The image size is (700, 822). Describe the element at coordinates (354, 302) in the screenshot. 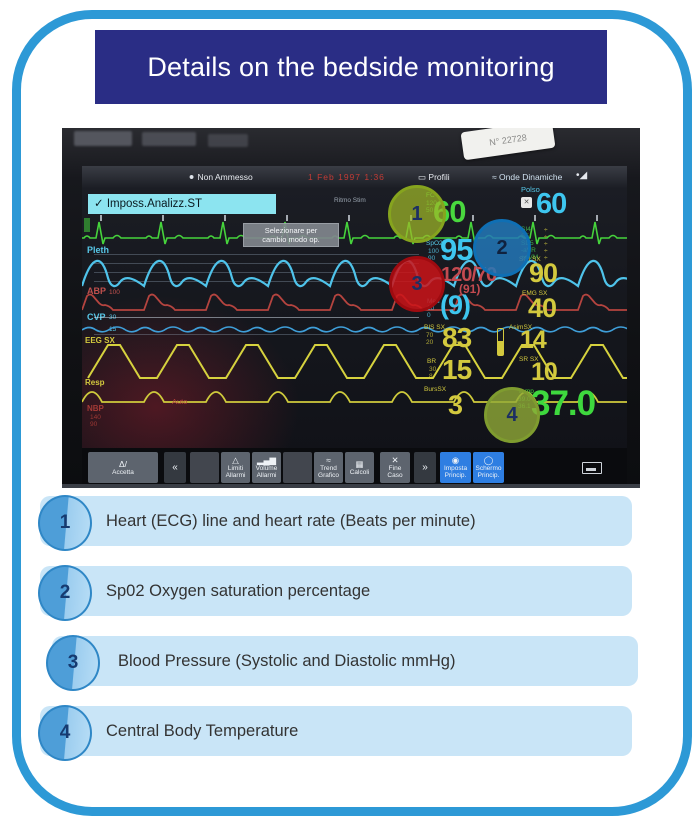

I see `abp-waveform` at that location.